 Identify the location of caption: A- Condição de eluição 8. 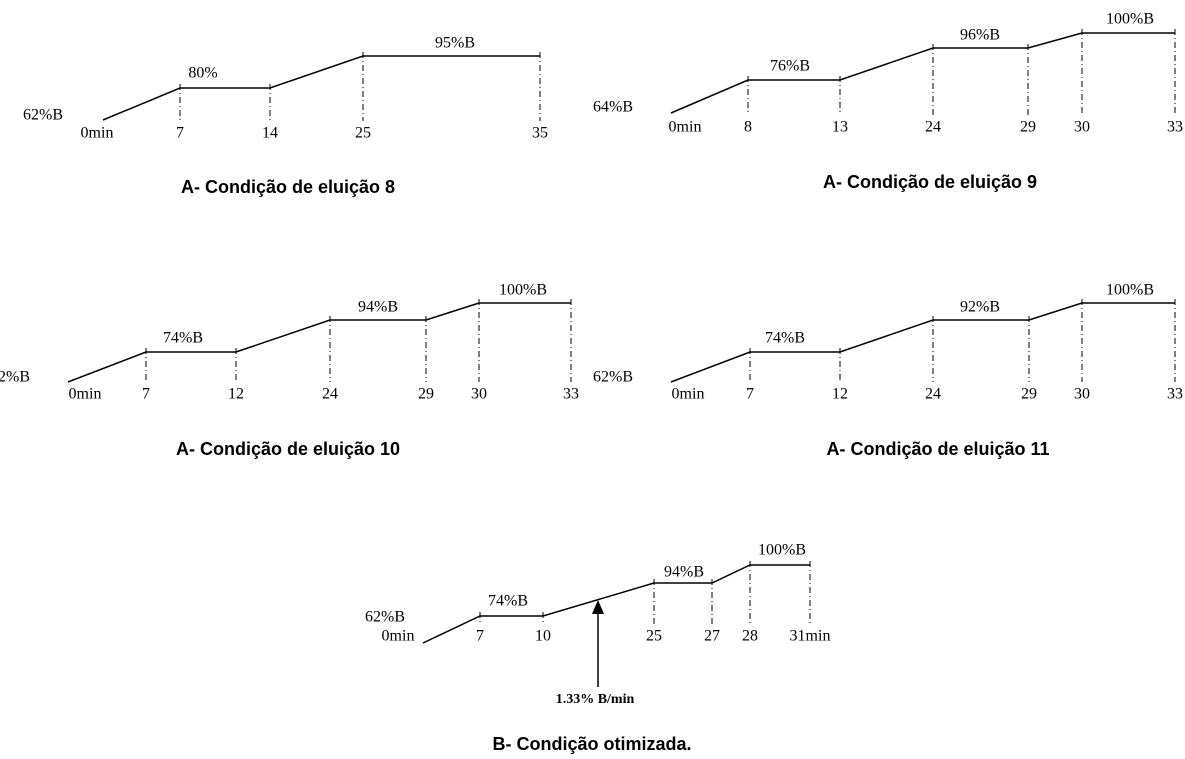
(288, 187).